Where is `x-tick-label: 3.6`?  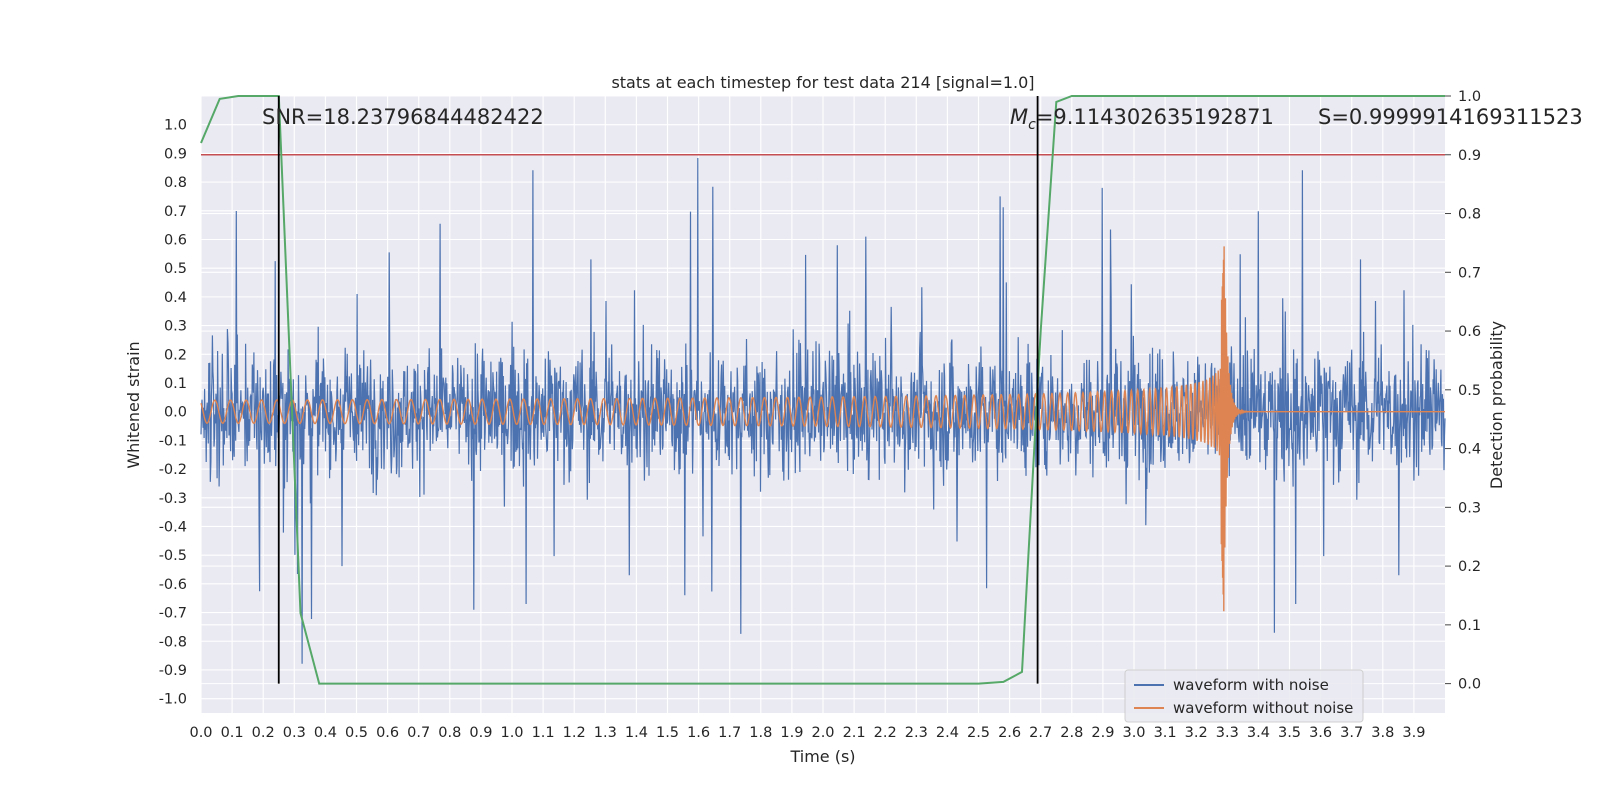
x-tick-label: 3.6 is located at coordinates (1320, 733).